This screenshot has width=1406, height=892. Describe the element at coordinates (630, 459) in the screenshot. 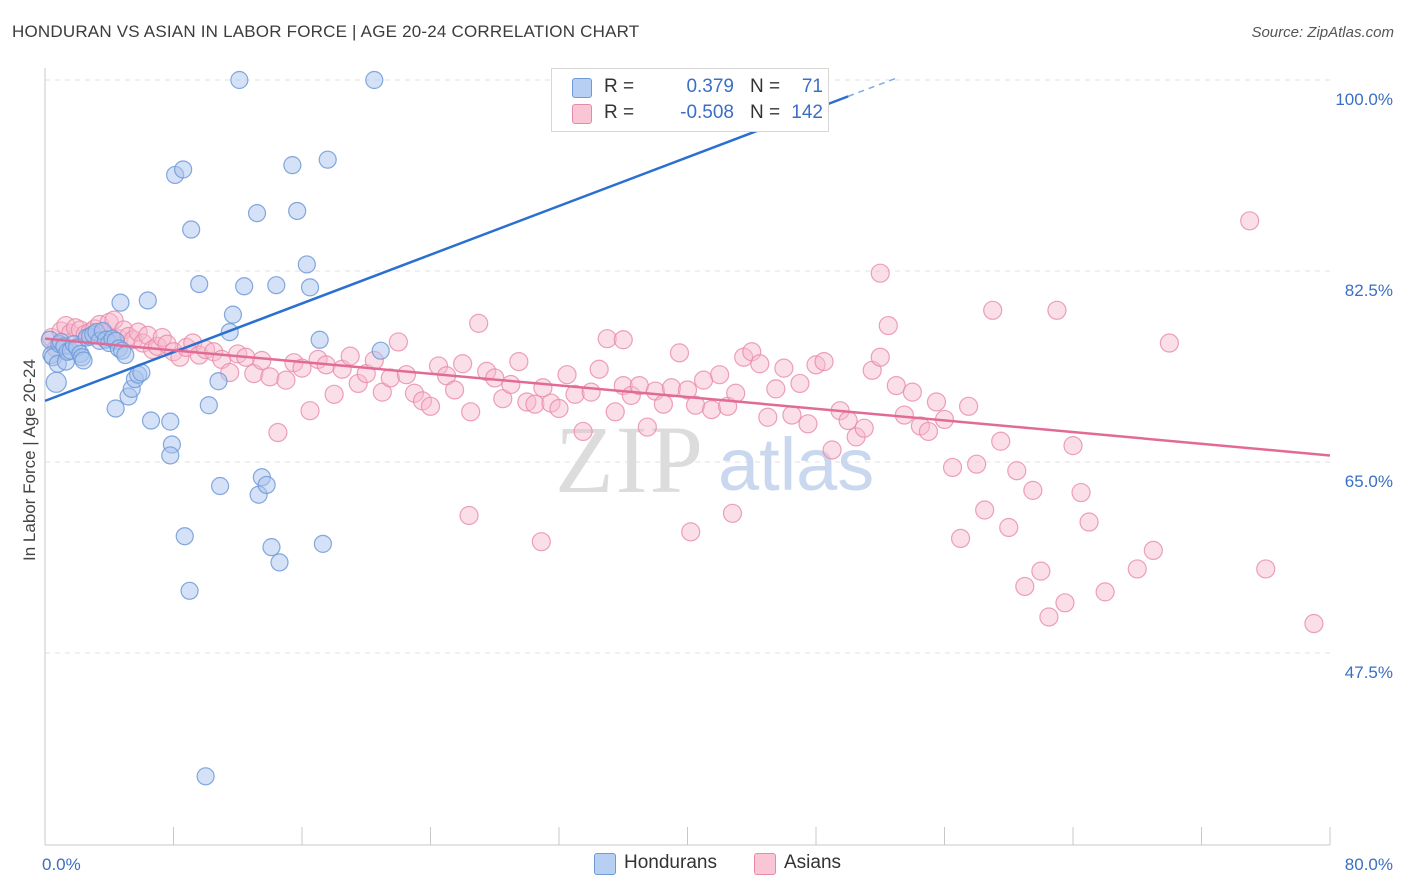

I see `watermark-zip: ZIP` at that location.